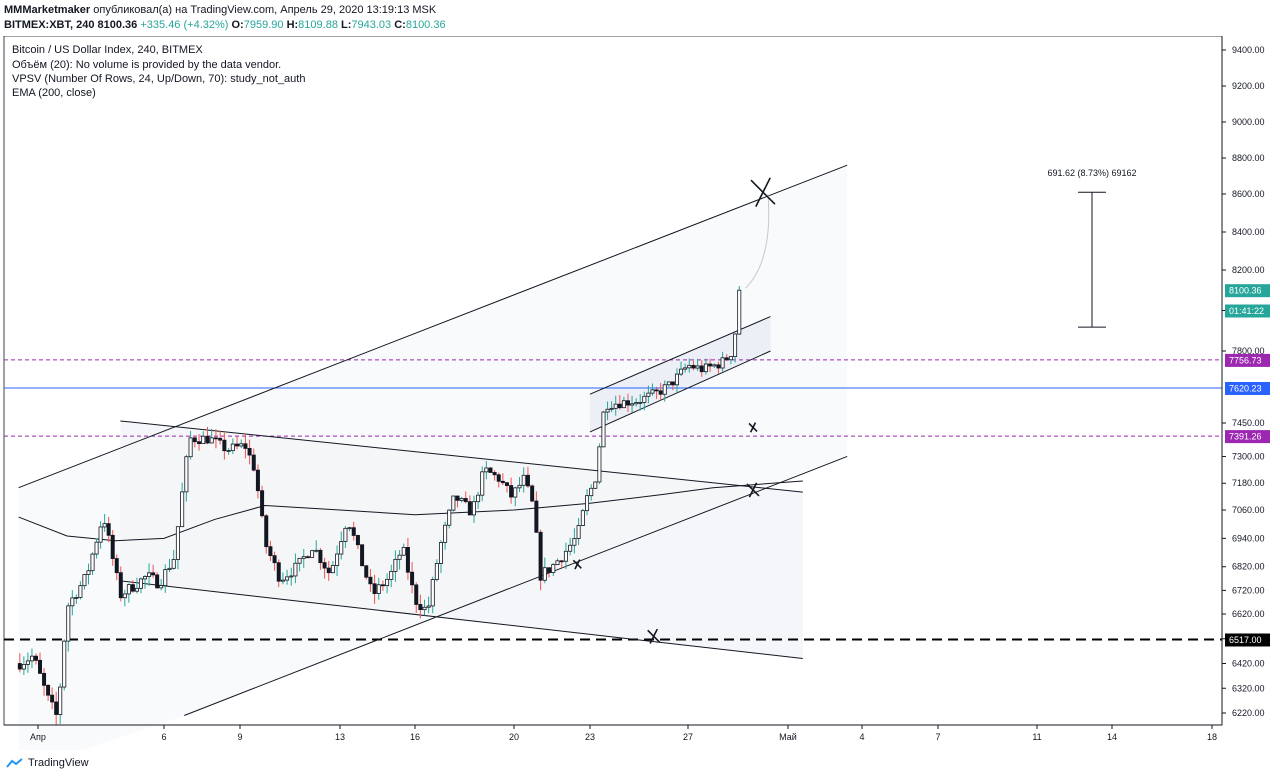  What do you see at coordinates (1248, 483) in the screenshot?
I see `price-tick-label-9: 7180.00` at bounding box center [1248, 483].